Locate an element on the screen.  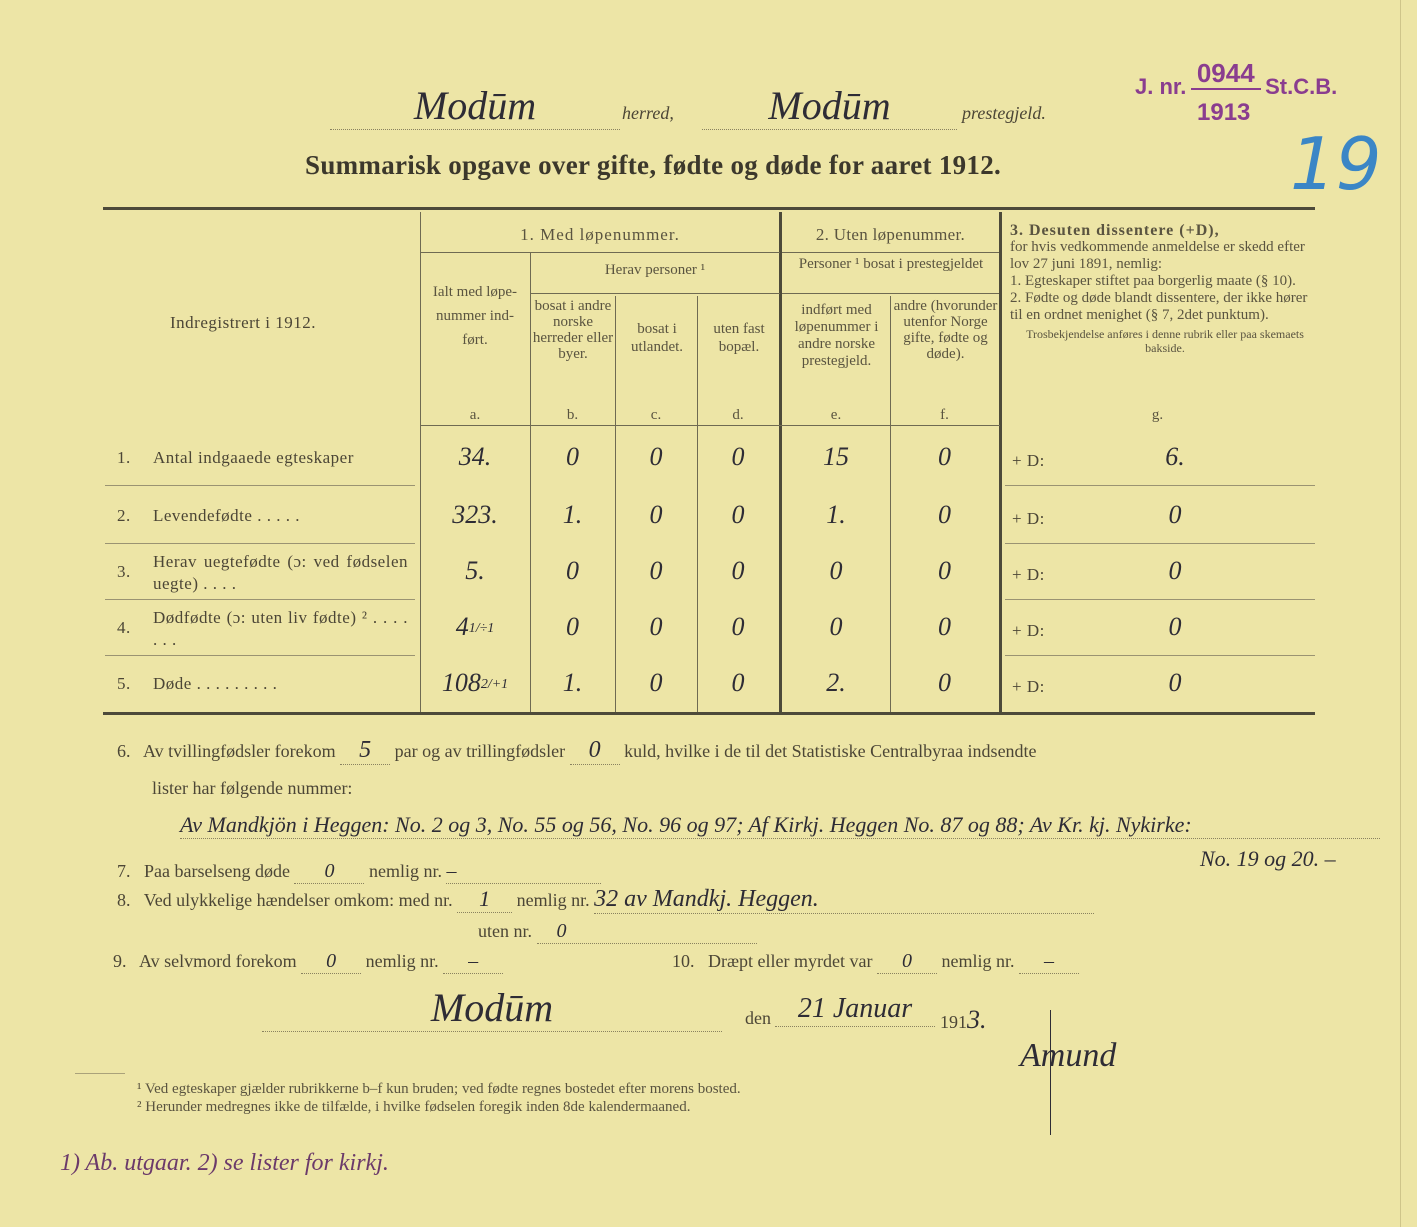
cell-a: 323. is located at coordinates (475, 515).